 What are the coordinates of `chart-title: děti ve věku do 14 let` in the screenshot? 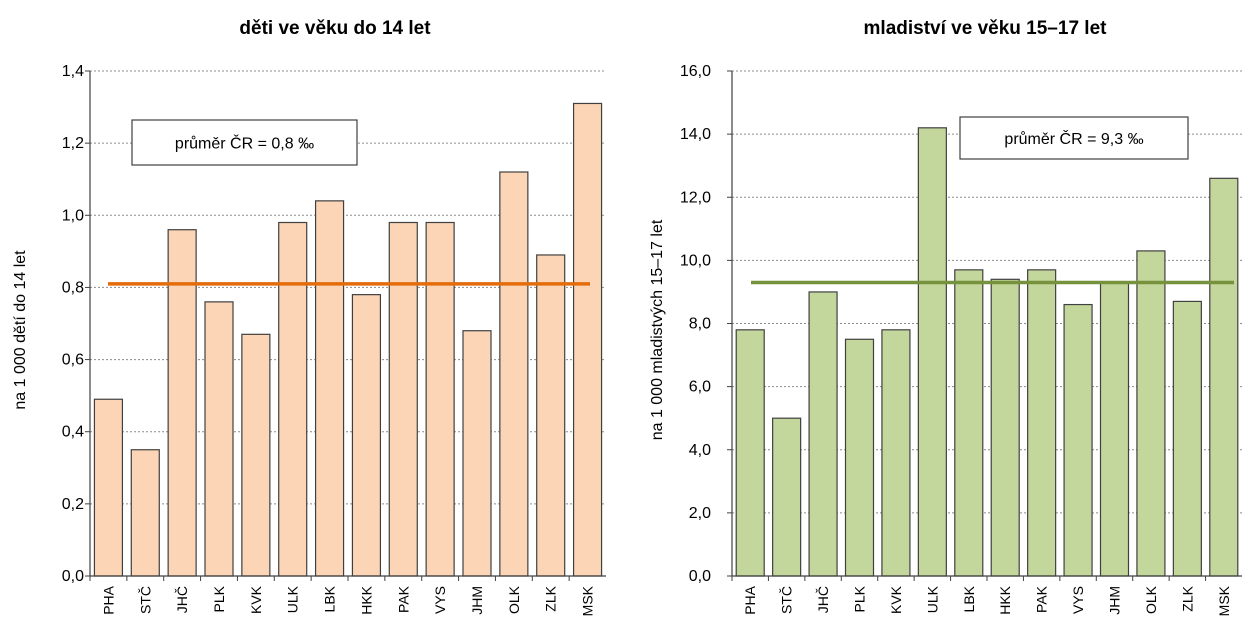 It's located at (335, 28).